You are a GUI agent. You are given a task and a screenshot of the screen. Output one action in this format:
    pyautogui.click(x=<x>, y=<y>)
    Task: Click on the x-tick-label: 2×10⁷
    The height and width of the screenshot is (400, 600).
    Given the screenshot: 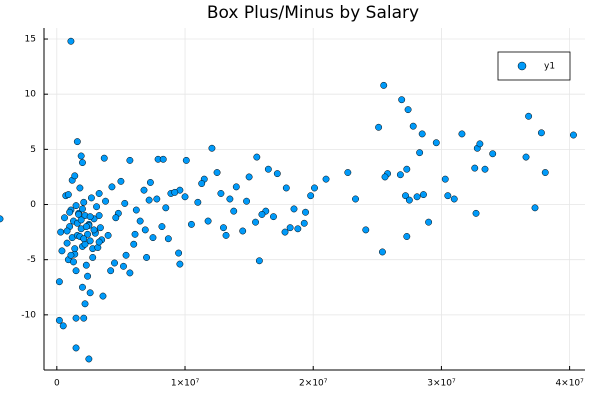 What is the action you would take?
    pyautogui.click(x=313, y=384)
    